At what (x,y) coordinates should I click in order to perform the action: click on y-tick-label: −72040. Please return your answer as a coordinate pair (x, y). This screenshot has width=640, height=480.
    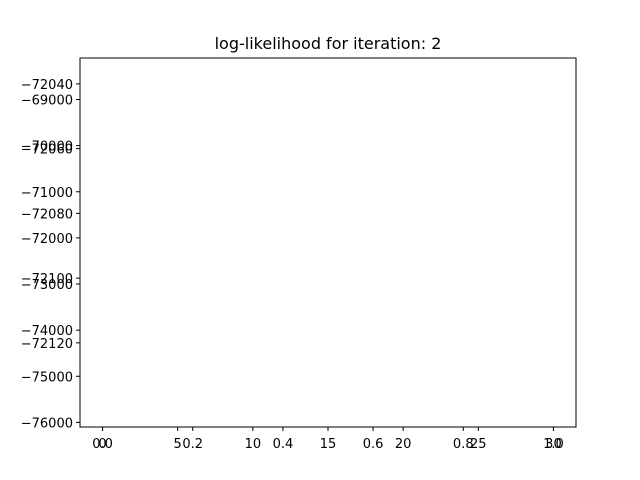
    Looking at the image, I should click on (47, 85).